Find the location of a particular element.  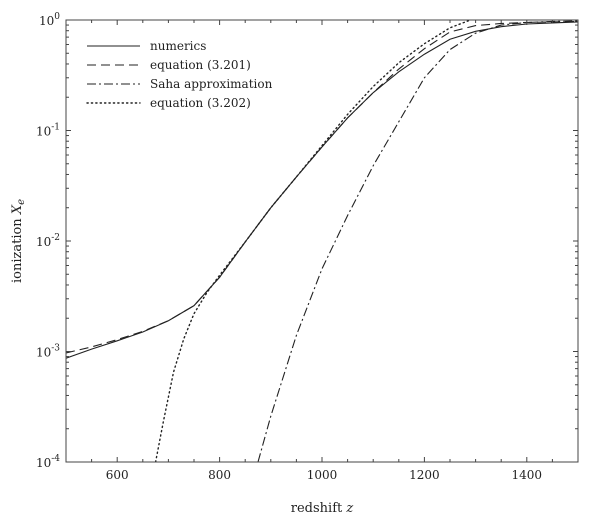

x-tick-label: 1200 is located at coordinates (424, 475).